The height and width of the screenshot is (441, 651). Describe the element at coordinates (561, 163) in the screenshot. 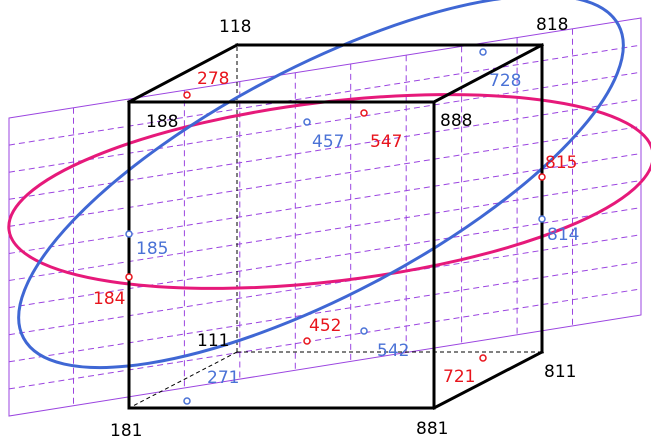

I see `pink-label-815: 815` at that location.